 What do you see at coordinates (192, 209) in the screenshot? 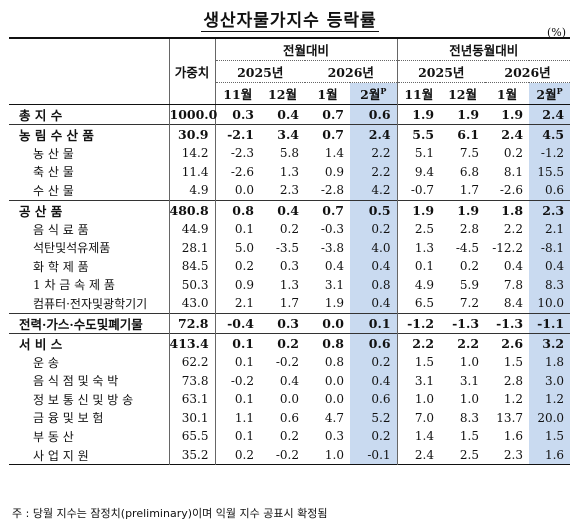
I see `weight-cell: 480.8` at bounding box center [192, 209].